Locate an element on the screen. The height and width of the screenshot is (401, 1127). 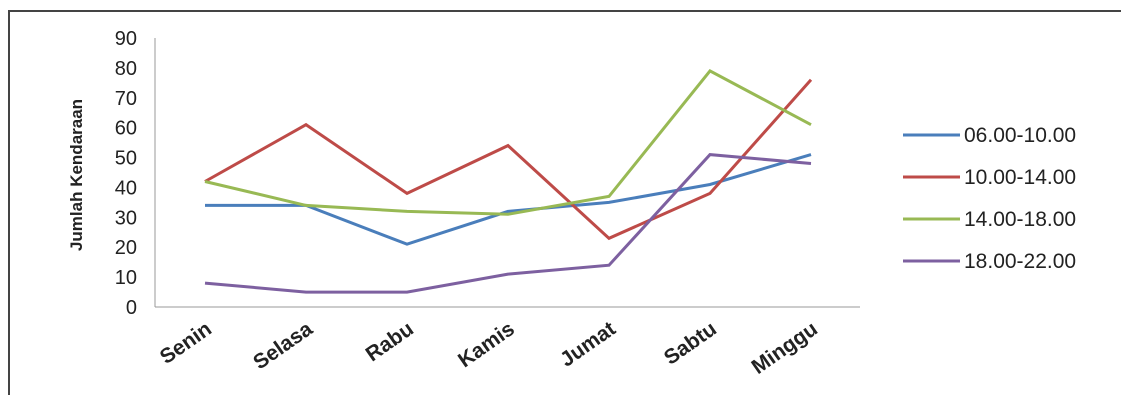
y-tick-label: 10 is located at coordinates (126, 278).